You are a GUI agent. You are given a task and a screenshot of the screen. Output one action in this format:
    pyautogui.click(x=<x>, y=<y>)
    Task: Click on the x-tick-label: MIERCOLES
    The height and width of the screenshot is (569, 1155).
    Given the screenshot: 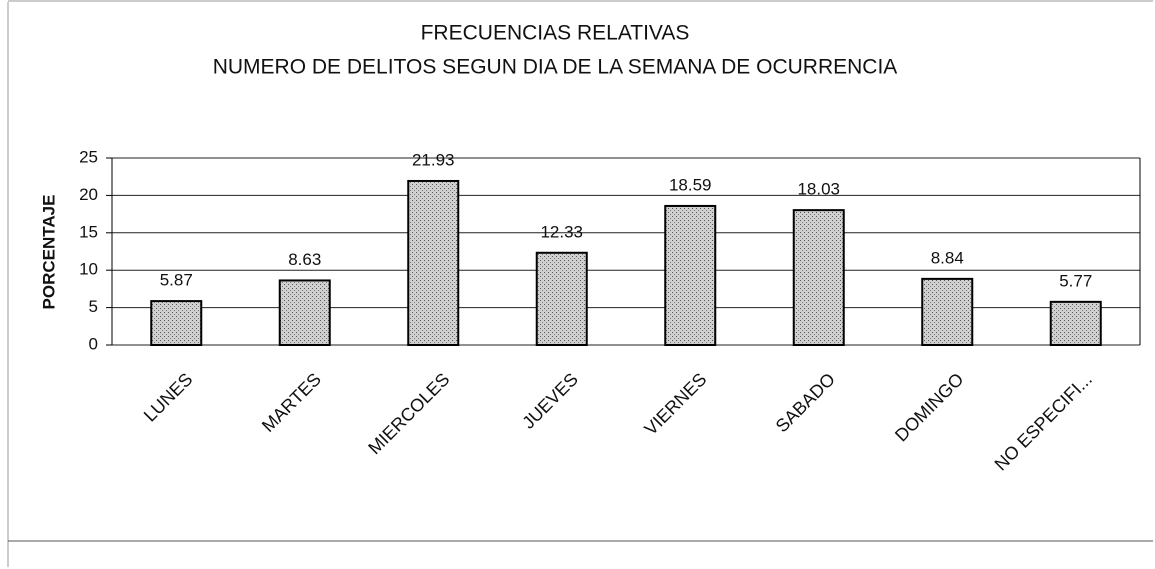 What is the action you would take?
    pyautogui.click(x=408, y=413)
    